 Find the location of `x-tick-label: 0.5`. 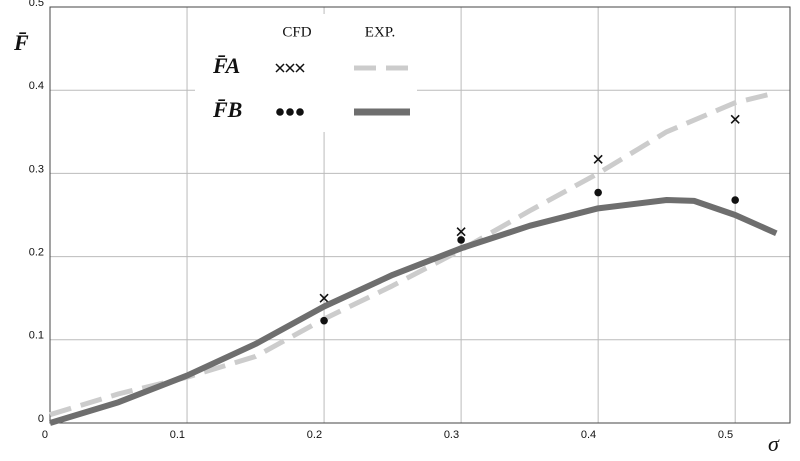

x-tick-label: 0.5 is located at coordinates (725, 435).